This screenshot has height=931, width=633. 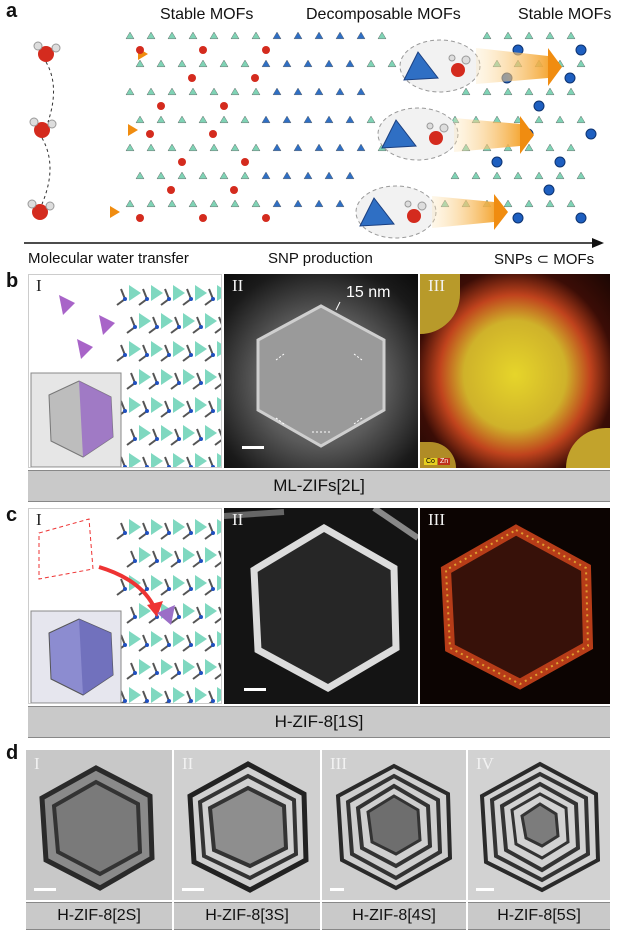 What do you see at coordinates (47, 133) in the screenshot?
I see `hydrogen-bond-dashes` at bounding box center [47, 133].